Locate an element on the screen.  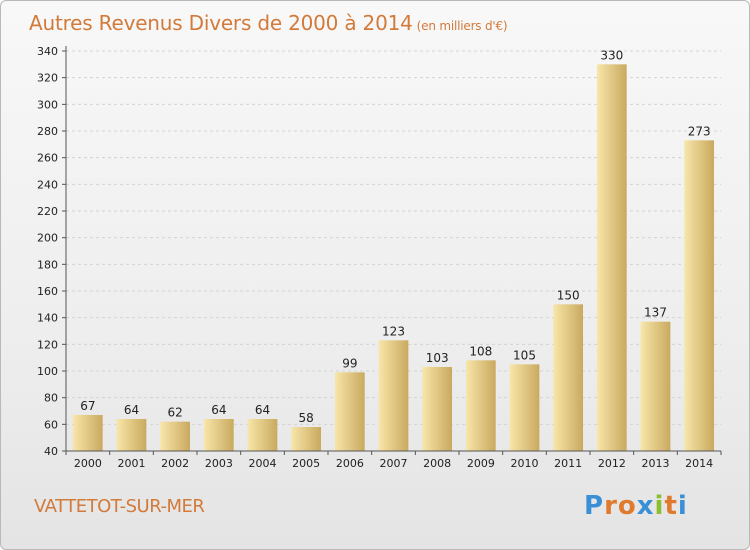
x-tick-label: 2005 is located at coordinates (306, 463).